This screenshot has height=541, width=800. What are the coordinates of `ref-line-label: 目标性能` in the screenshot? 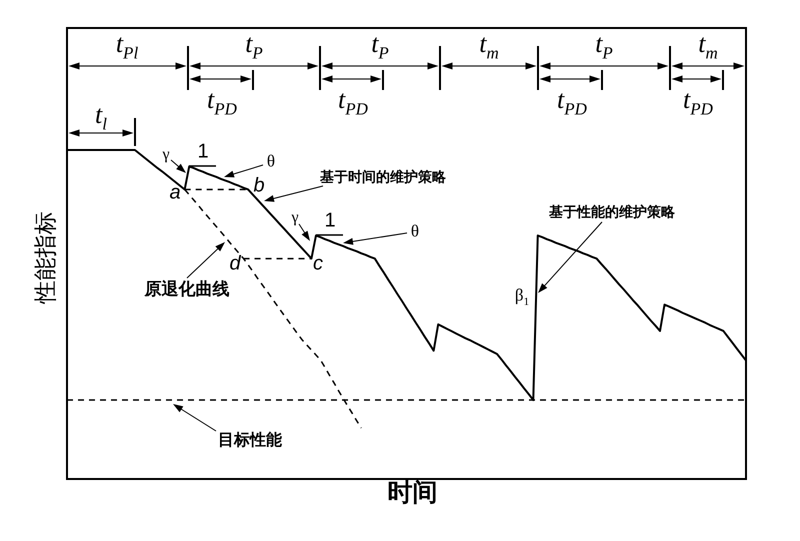 It's located at (250, 440).